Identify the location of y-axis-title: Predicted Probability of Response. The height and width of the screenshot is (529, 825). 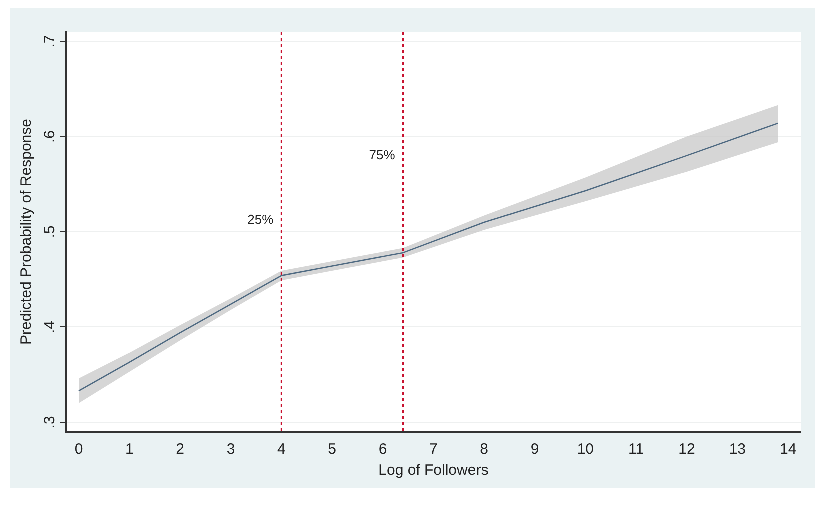
(27, 232).